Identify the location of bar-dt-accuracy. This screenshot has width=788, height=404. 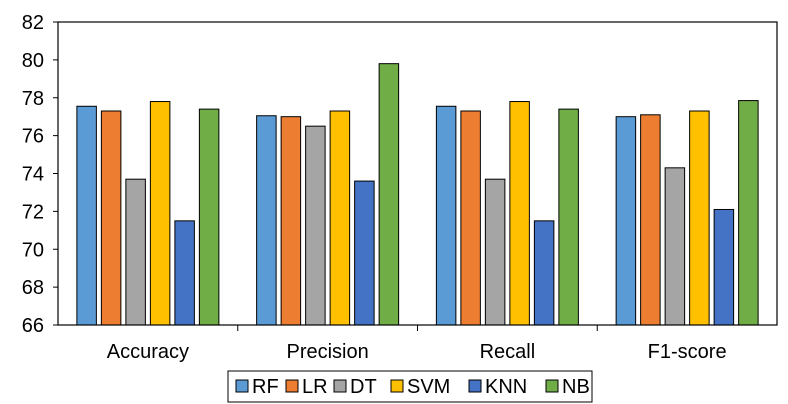
(135, 252).